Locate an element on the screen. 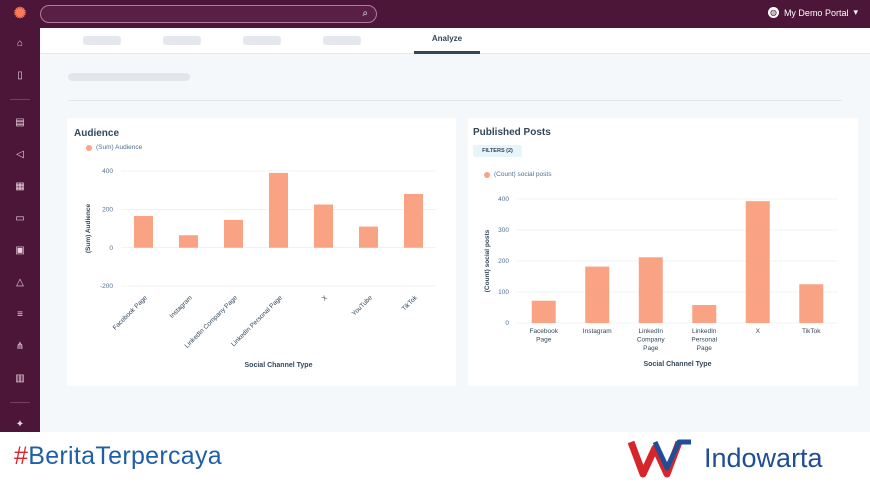 This screenshot has width=870, height=488. search-icon: ⌕ is located at coordinates (365, 13).